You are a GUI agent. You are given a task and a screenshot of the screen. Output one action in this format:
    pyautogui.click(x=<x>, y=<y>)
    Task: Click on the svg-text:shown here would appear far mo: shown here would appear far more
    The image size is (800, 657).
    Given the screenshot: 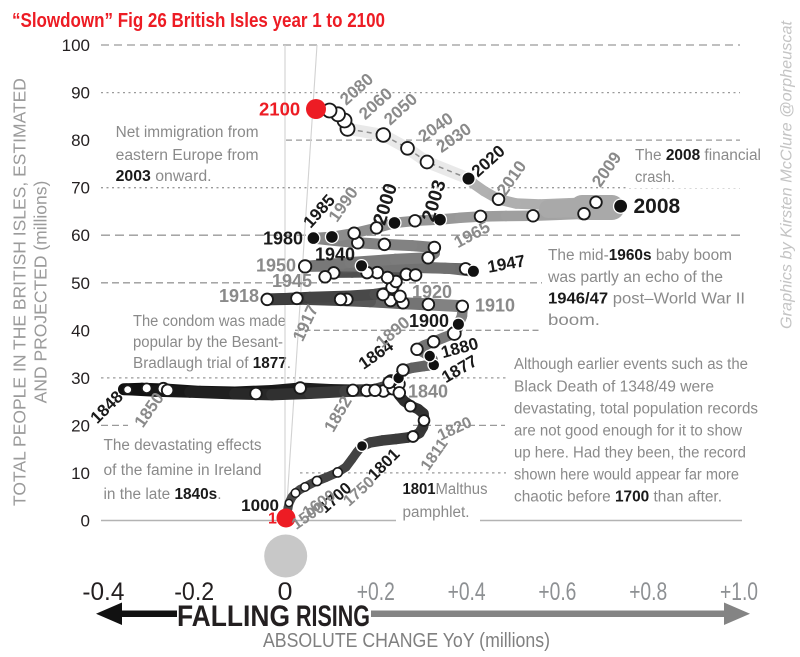 What is the action you would take?
    pyautogui.click(x=626, y=474)
    